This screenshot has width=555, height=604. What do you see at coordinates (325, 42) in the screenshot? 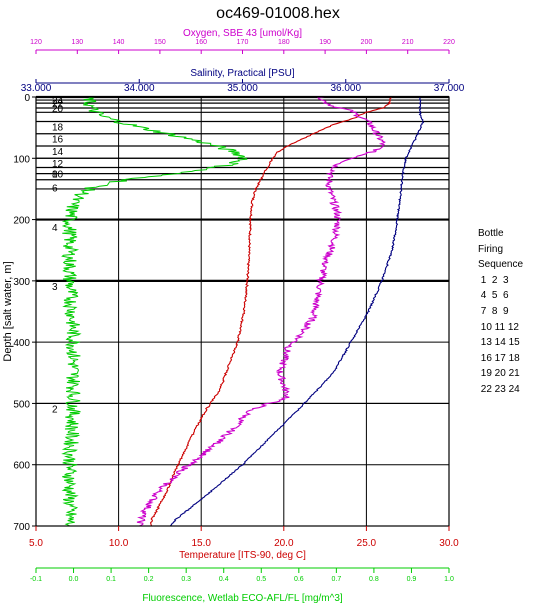
I see `top-tick-label-oxygen: 190` at bounding box center [325, 42].